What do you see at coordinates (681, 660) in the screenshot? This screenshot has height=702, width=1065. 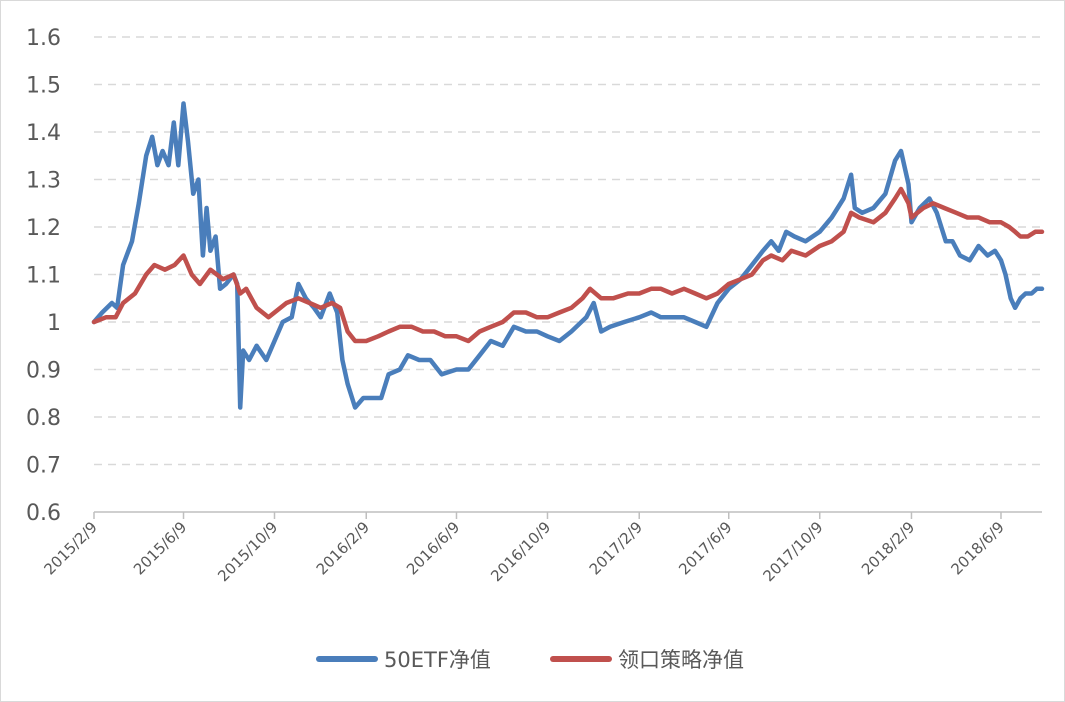 I see `legend-label: 领口策略净值` at bounding box center [681, 660].